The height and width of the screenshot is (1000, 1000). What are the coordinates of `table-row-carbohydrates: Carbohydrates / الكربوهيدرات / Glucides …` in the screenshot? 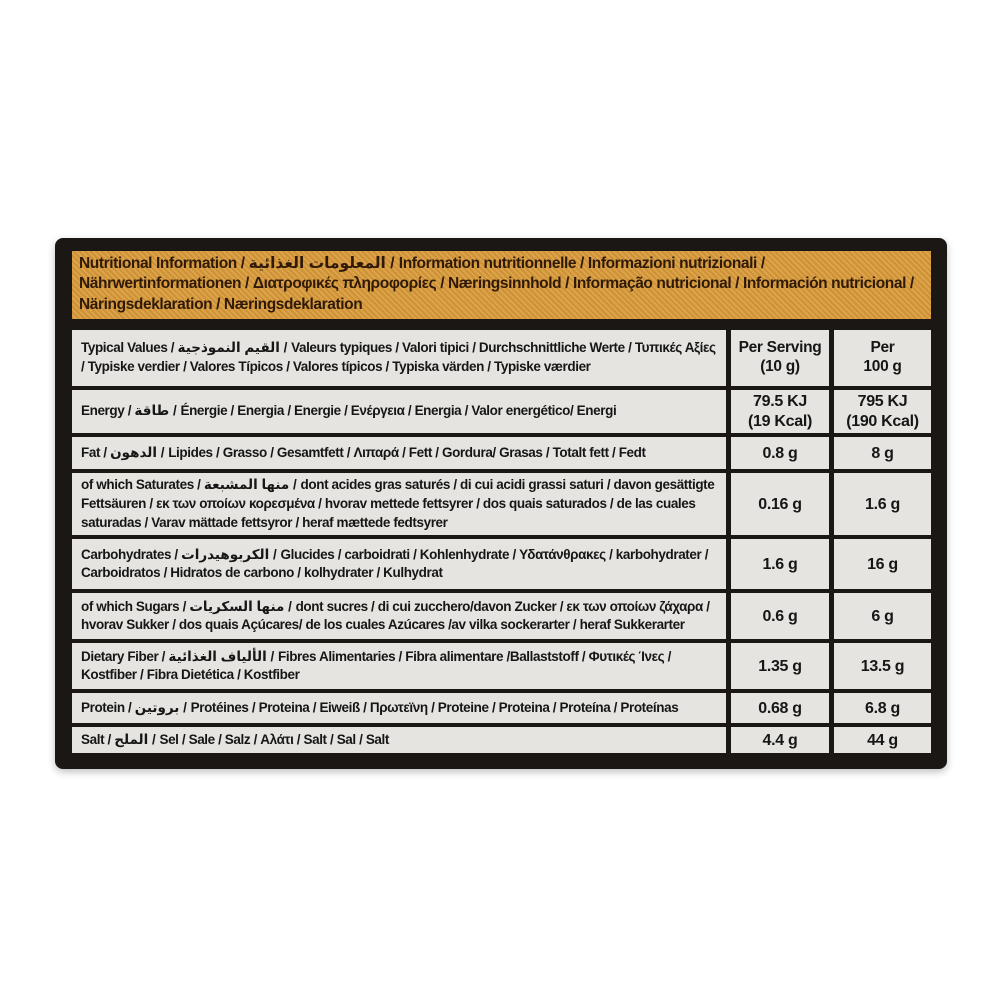 It's located at (501, 564).